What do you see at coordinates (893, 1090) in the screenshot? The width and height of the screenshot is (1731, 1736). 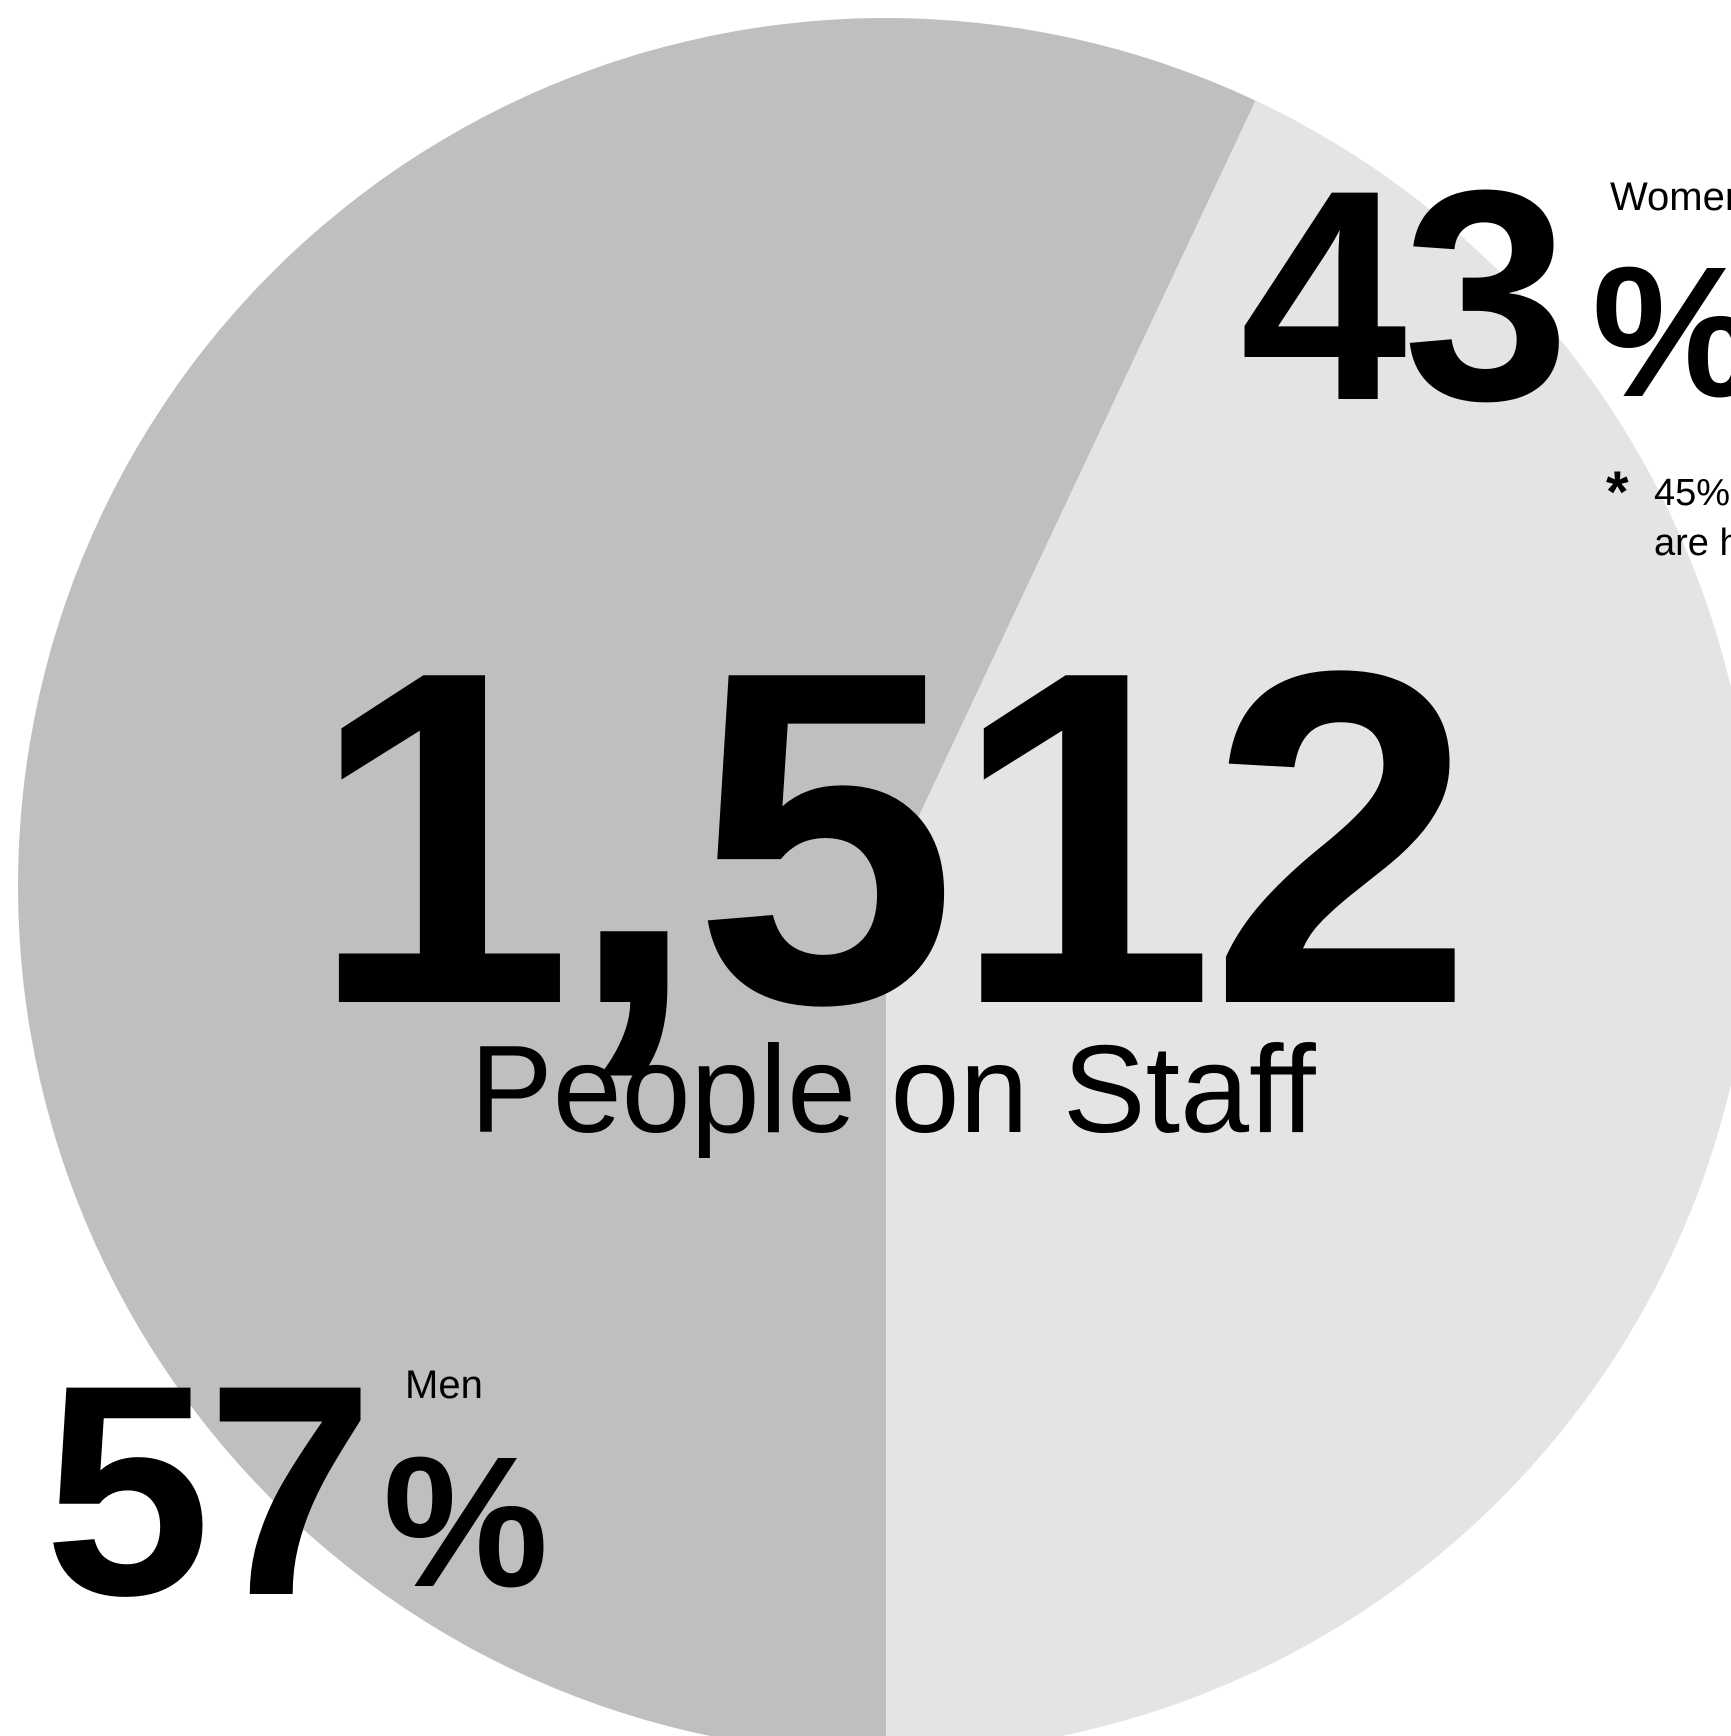 I see `total-staff-label: People on Staff` at bounding box center [893, 1090].